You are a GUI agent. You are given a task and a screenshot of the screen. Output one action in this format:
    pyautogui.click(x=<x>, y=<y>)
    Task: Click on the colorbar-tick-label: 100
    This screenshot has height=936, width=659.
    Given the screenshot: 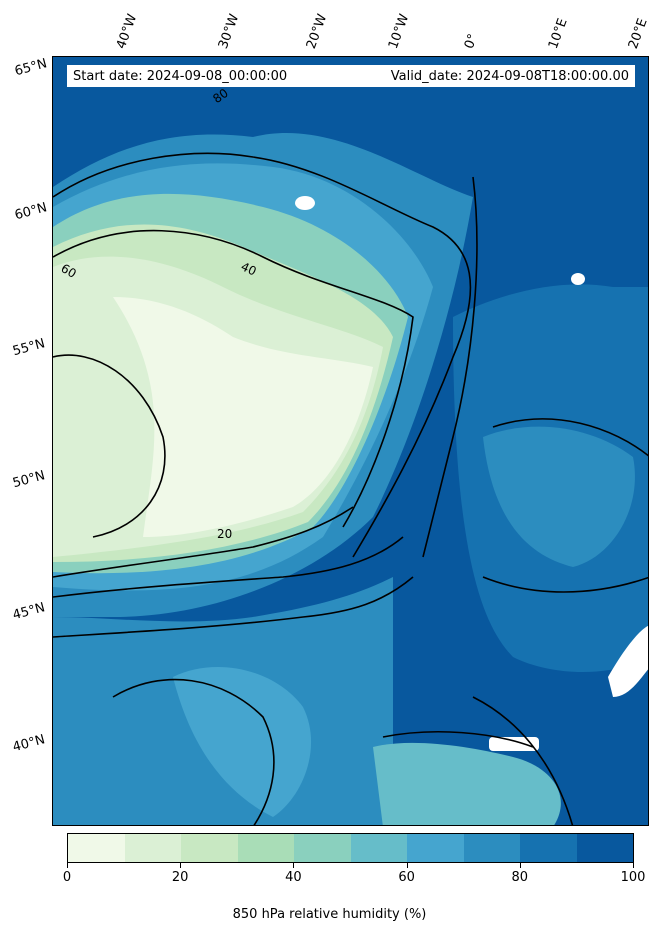 What is the action you would take?
    pyautogui.click(x=633, y=877)
    